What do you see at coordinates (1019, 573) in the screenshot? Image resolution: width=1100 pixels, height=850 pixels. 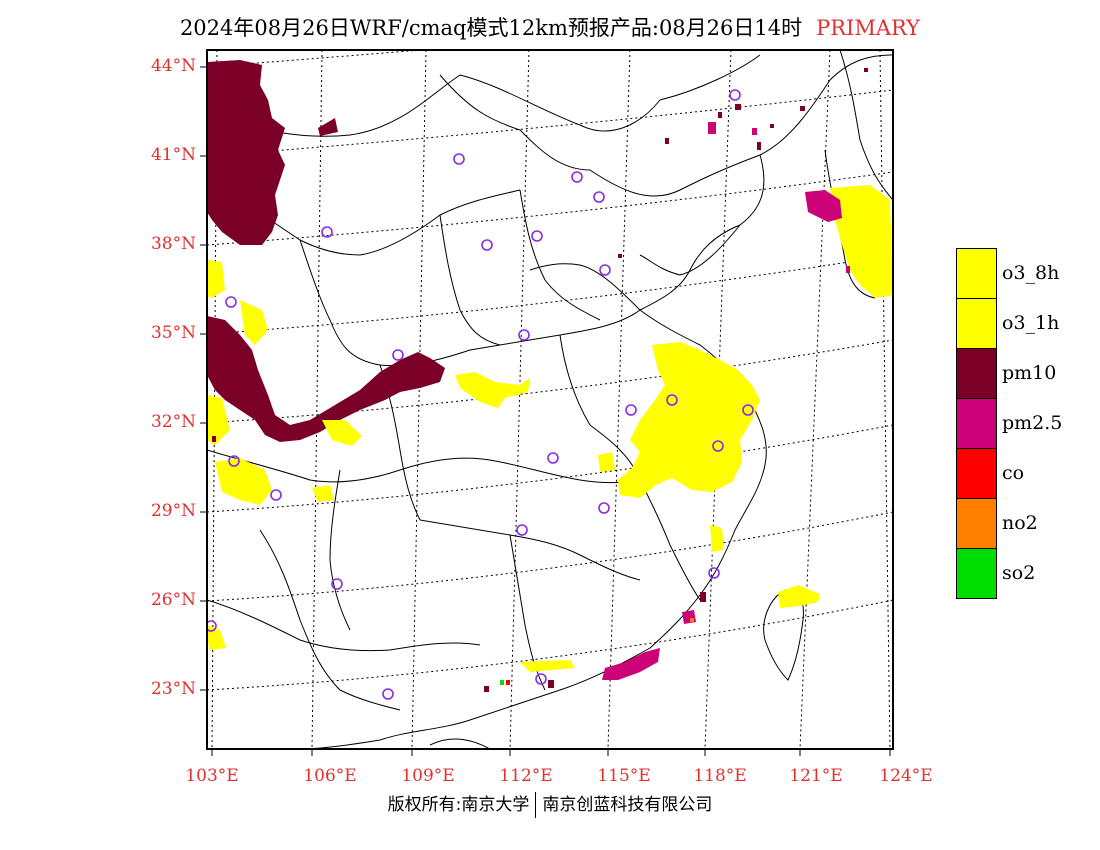 I see `legend-label: so2` at bounding box center [1019, 573].